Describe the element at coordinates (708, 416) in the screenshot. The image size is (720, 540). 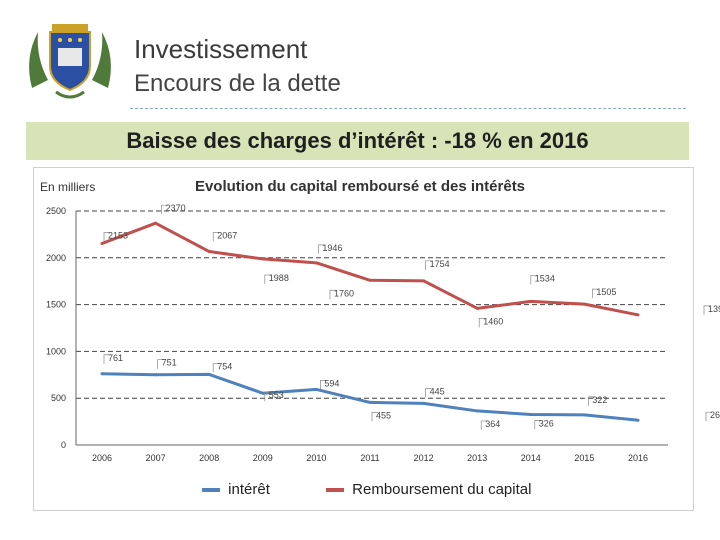
I see `data-label-leader-1-2016` at that location.